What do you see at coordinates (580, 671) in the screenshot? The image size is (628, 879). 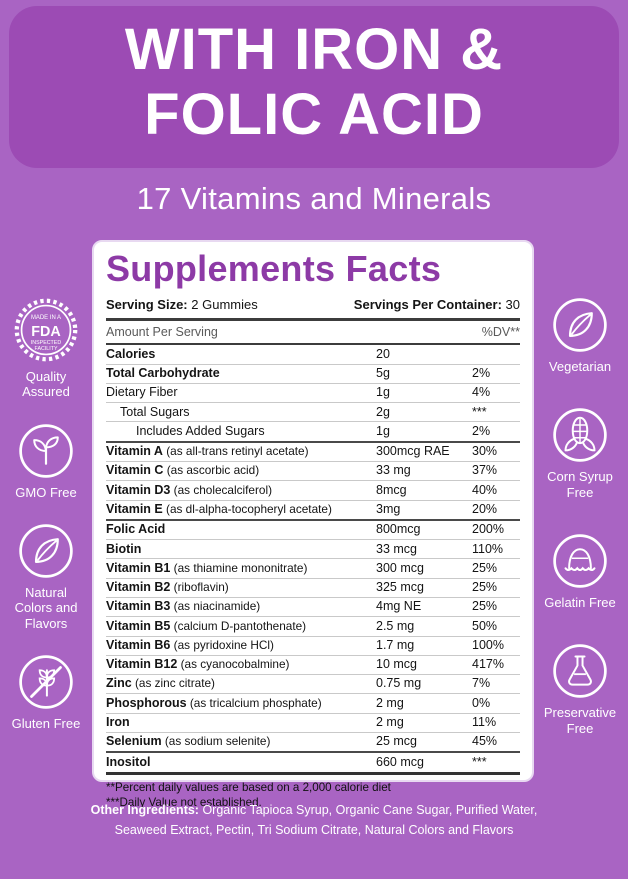 I see `flask-icon` at bounding box center [580, 671].